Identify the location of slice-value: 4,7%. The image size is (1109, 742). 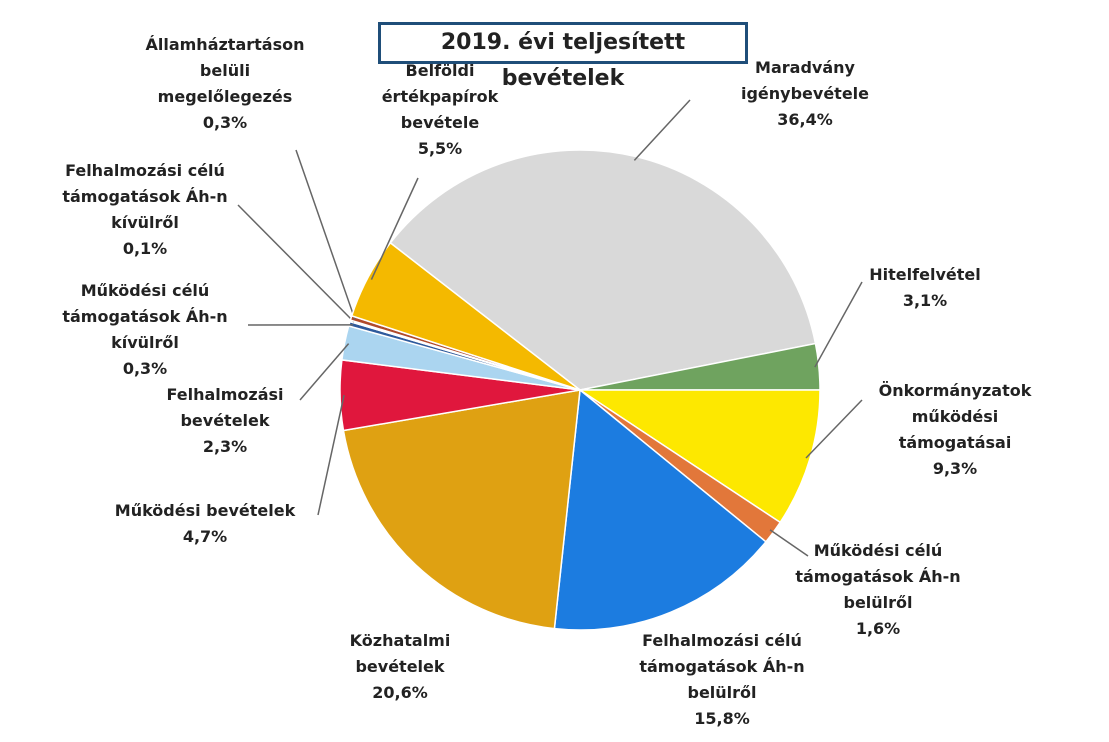
(205, 536).